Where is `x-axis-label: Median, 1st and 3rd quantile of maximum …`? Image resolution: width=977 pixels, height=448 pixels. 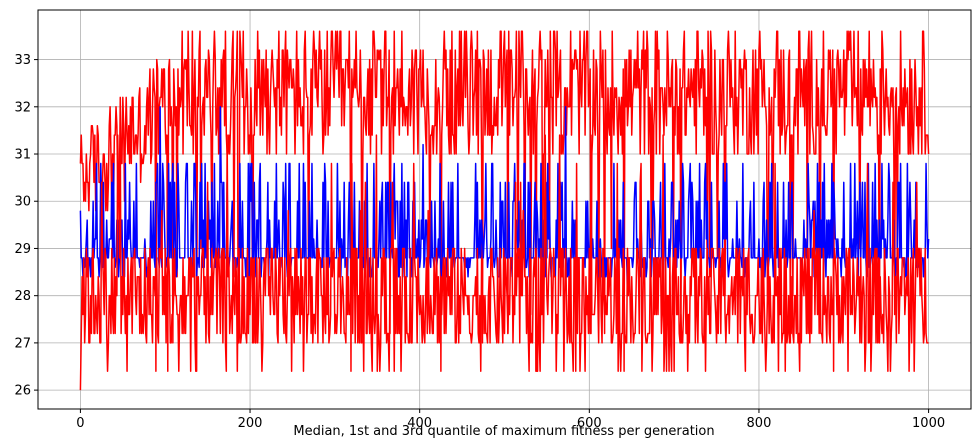 x-axis-label: Median, 1st and 3rd quantile of maximum … is located at coordinates (503, 431).